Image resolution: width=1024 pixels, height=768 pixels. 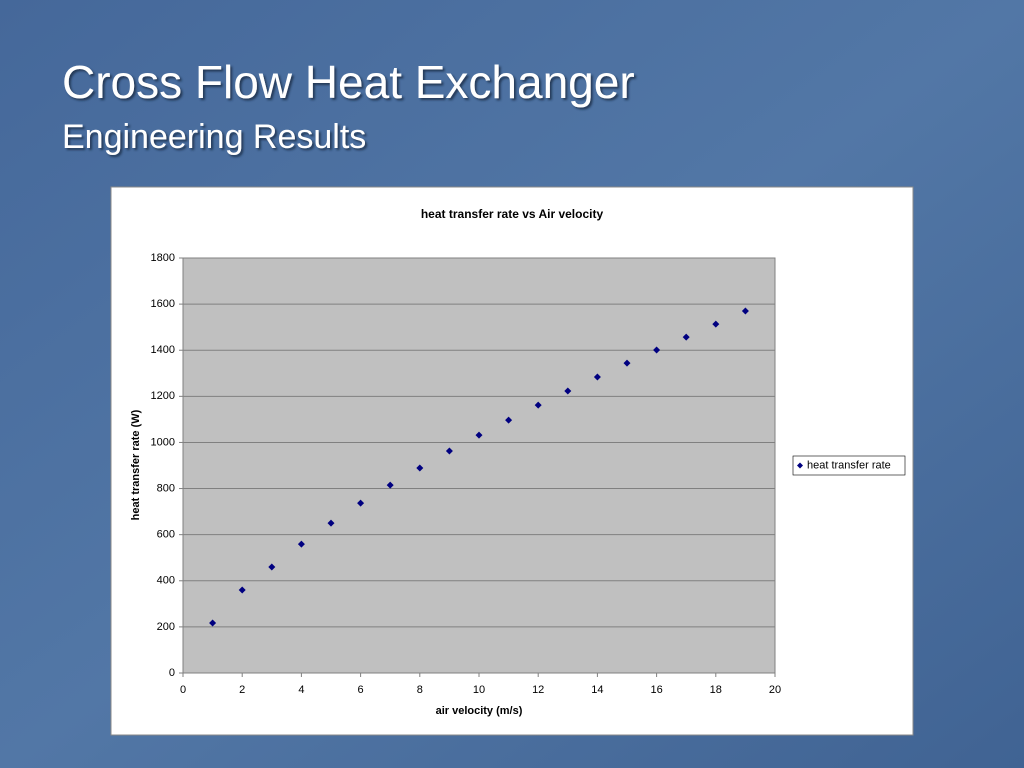 I want to click on chart-title: heat transfer rate vs Air velocity, so click(x=512, y=214).